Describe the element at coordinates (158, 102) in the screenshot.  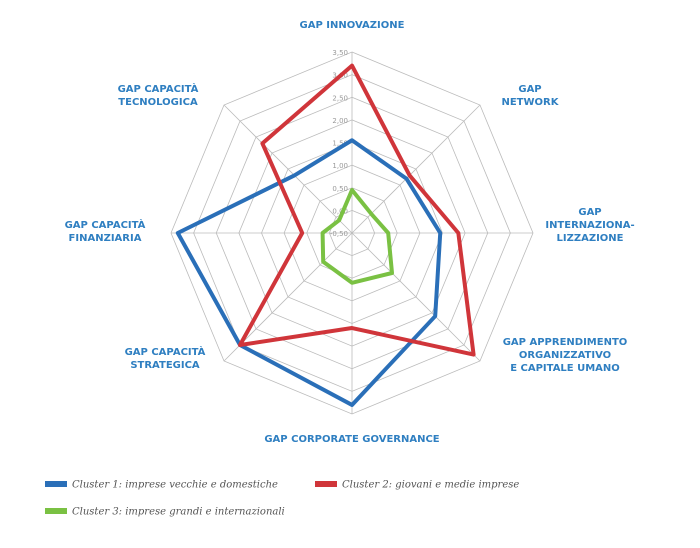
I see `axis-label-line: TECNOLOGICA` at that location.